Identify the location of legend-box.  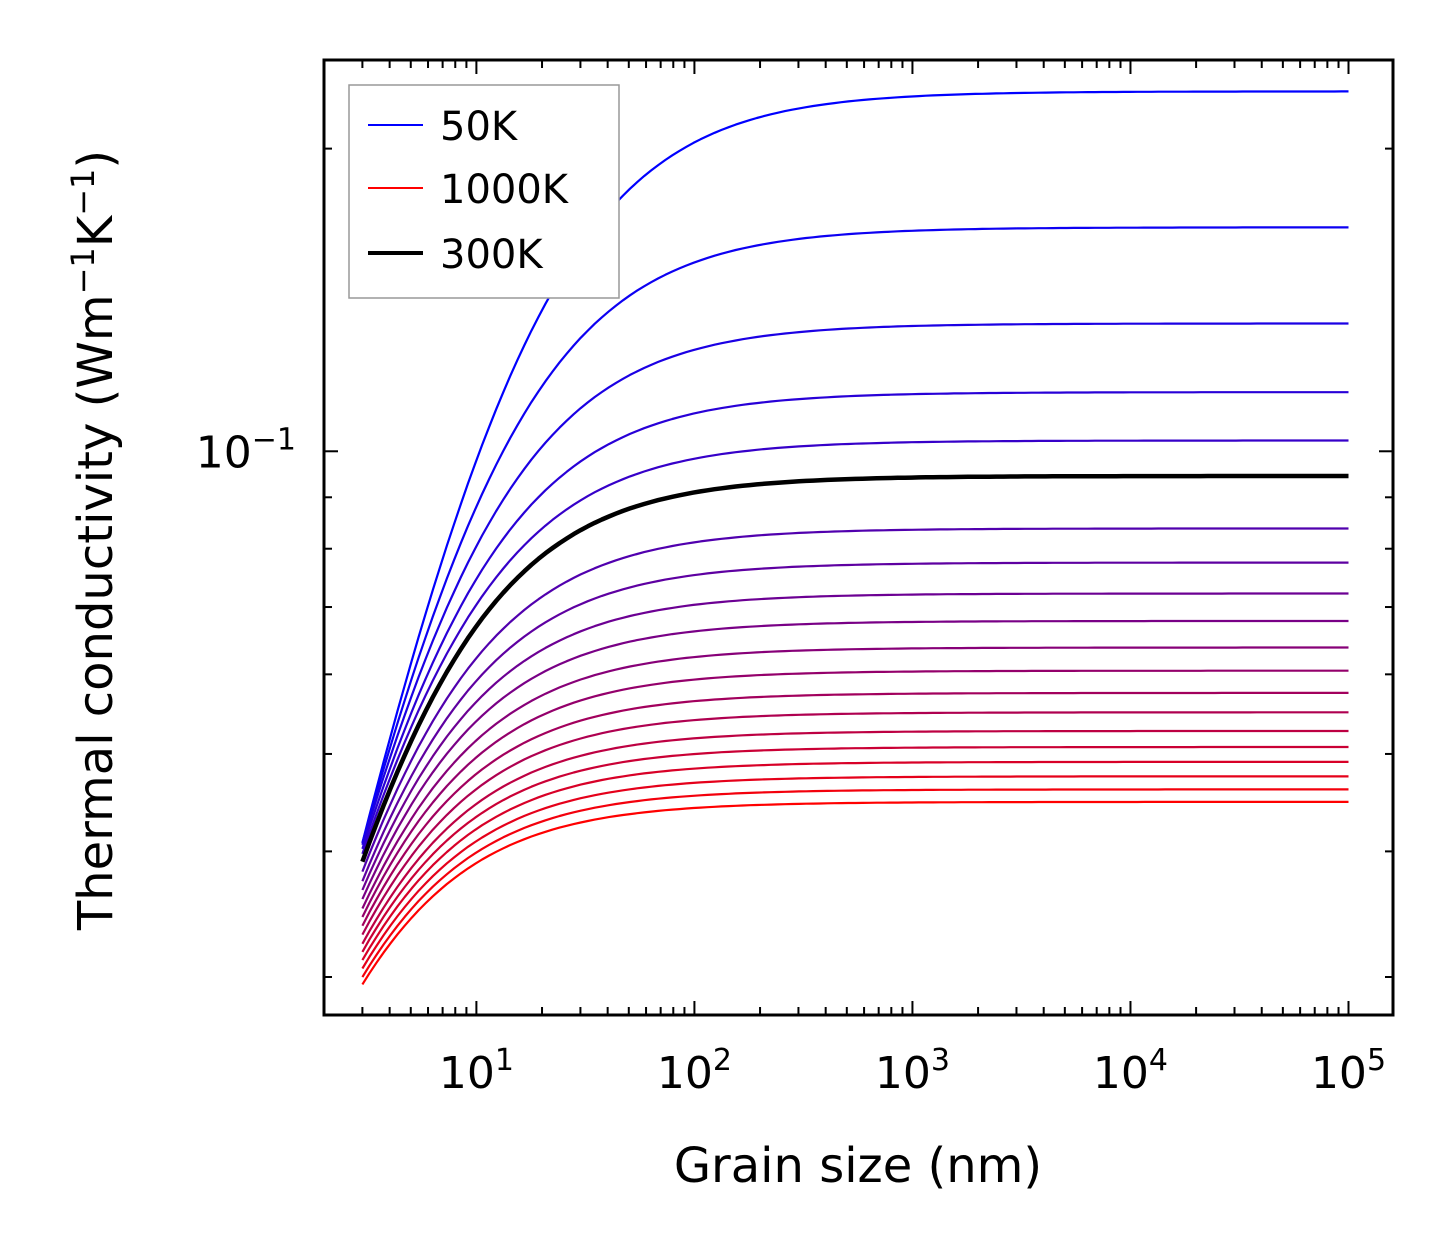
(484, 191).